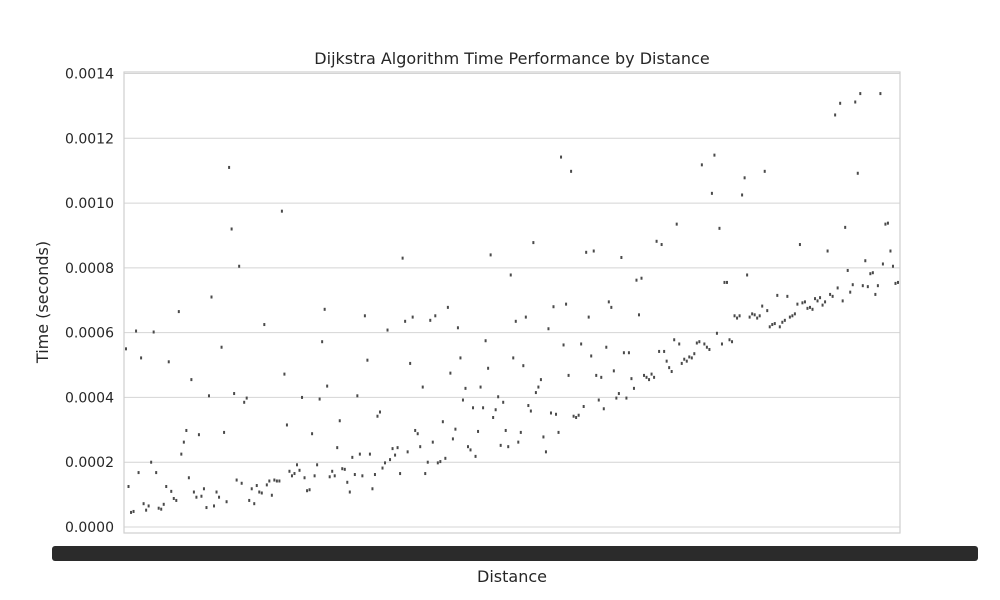 The image size is (1000, 600). I want to click on y-axis-title: Time (seconds), so click(42, 302).